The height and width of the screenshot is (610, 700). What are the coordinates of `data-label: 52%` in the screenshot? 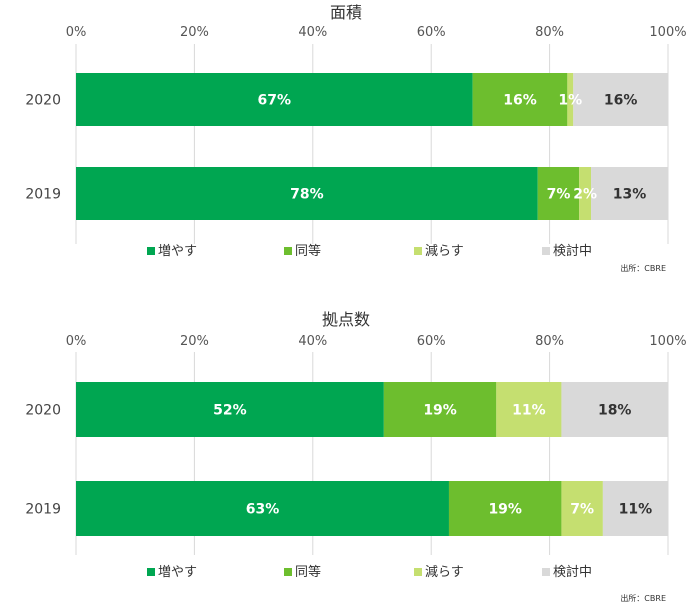 It's located at (230, 411).